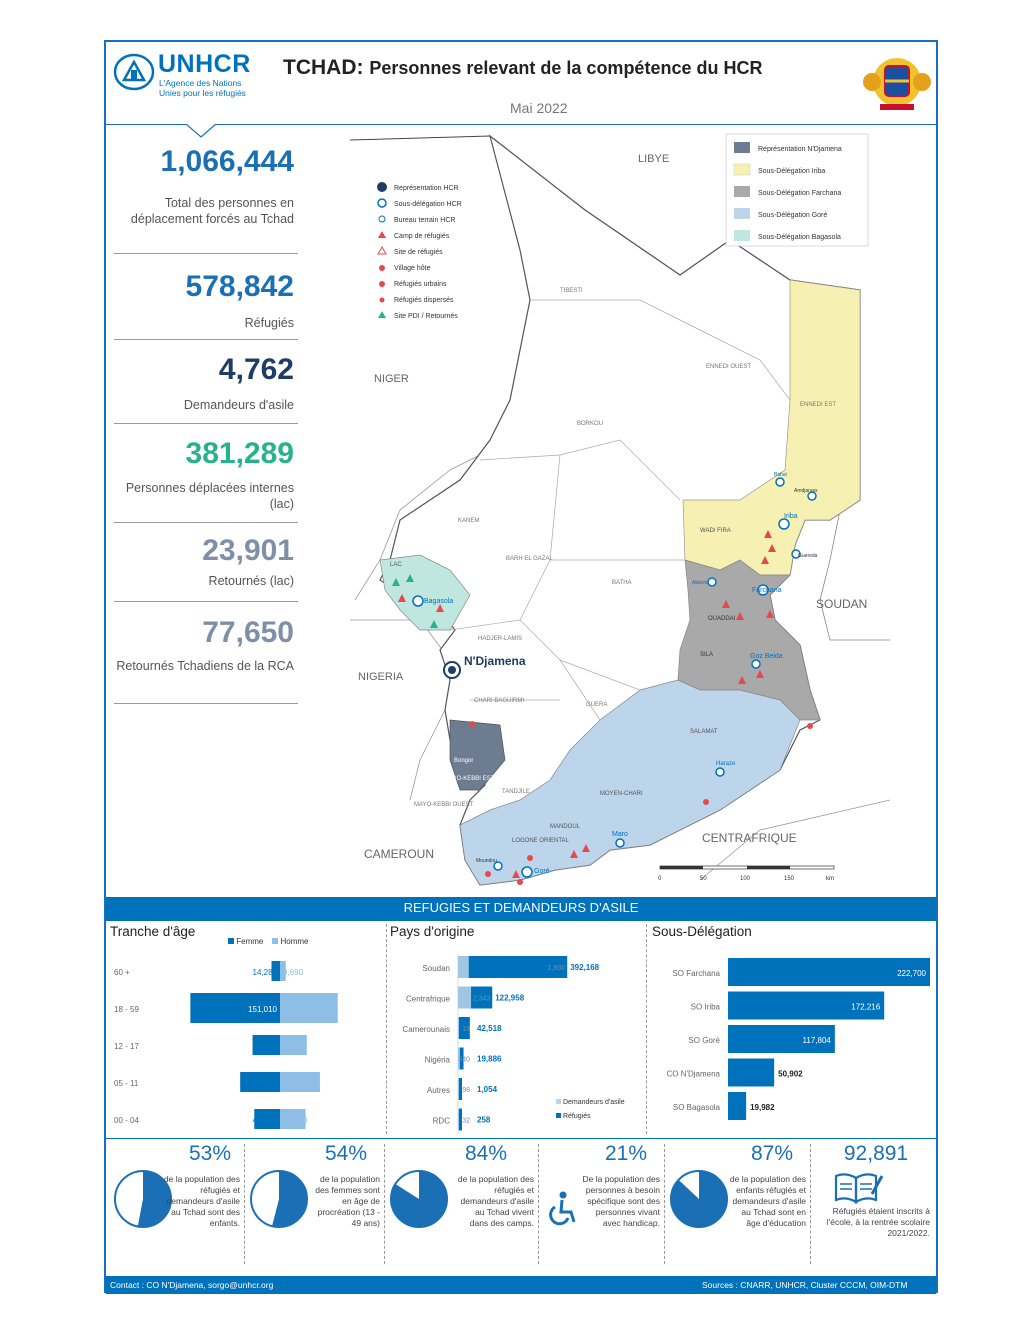  Describe the element at coordinates (742, 213) in the screenshot. I see `legend-swatch-gore` at that location.